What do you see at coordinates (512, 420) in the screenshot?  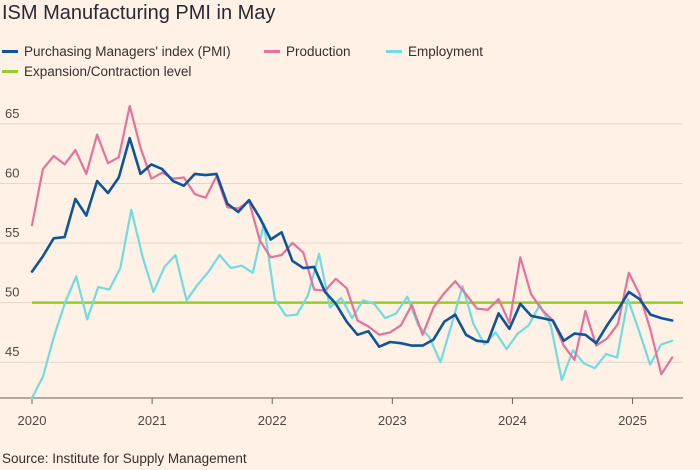 I see `x-tick-label: 2024` at bounding box center [512, 420].